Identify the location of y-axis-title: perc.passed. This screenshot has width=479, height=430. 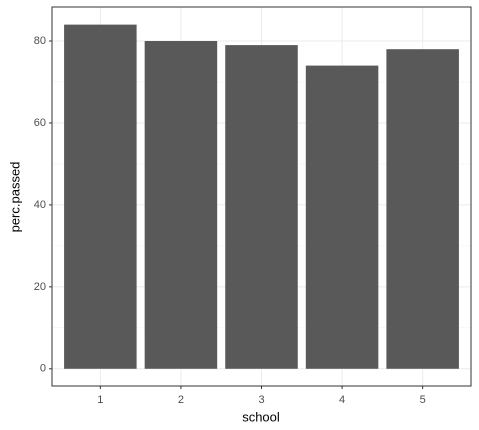
(14, 197).